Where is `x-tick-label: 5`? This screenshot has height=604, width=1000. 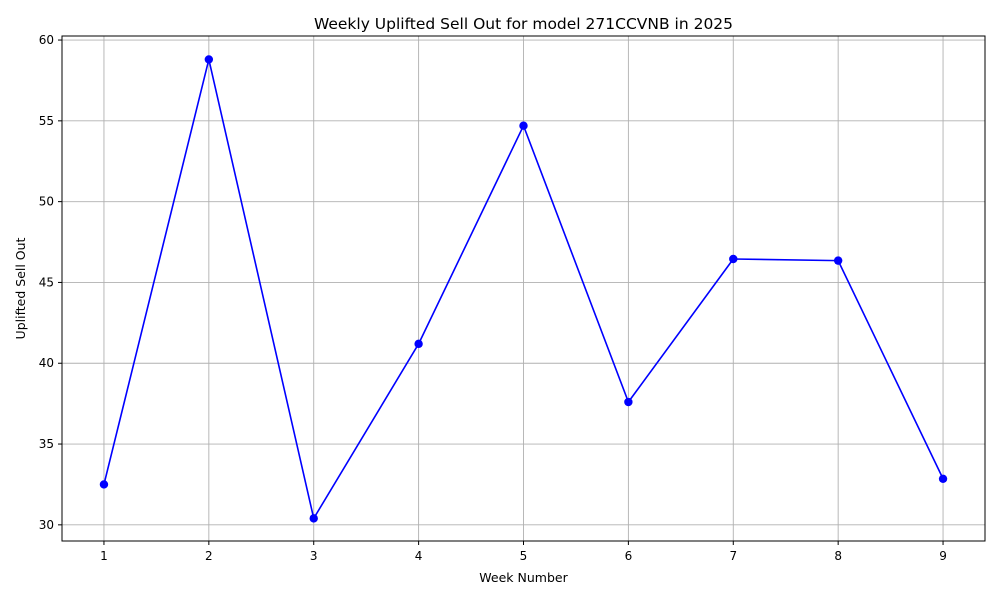 x-tick-label: 5 is located at coordinates (524, 556).